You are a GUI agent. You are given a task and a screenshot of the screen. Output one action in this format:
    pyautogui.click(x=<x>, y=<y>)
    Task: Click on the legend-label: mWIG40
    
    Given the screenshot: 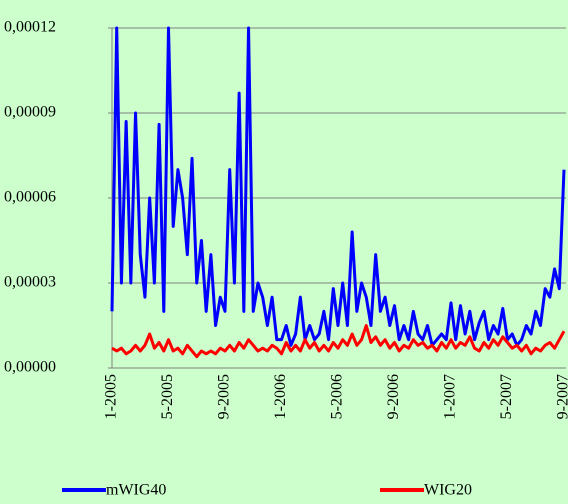 What is the action you would take?
    pyautogui.click(x=136, y=490)
    